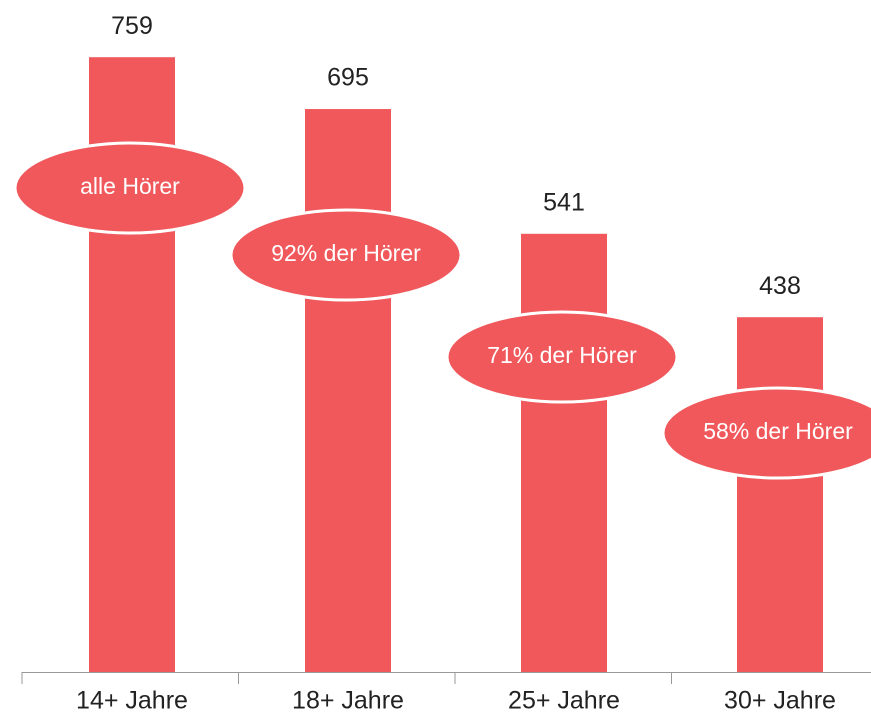 The image size is (871, 728). What do you see at coordinates (132, 26) in the screenshot?
I see `value-label: 759` at bounding box center [132, 26].